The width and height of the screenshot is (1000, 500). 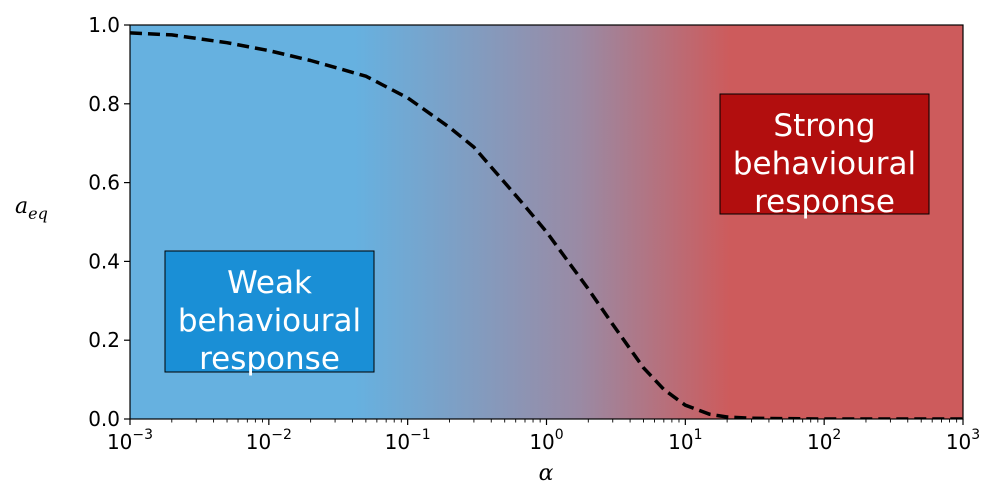 What do you see at coordinates (104, 183) in the screenshot?
I see `y-tick-label: 0.6` at bounding box center [104, 183].